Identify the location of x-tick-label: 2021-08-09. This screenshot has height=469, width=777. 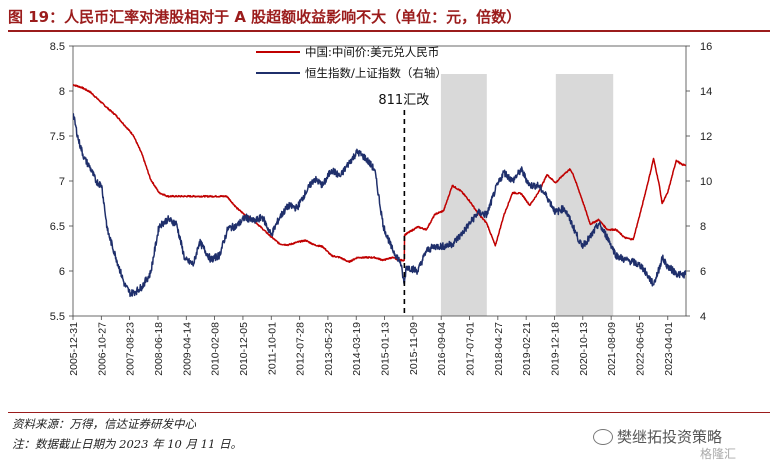
(612, 349).